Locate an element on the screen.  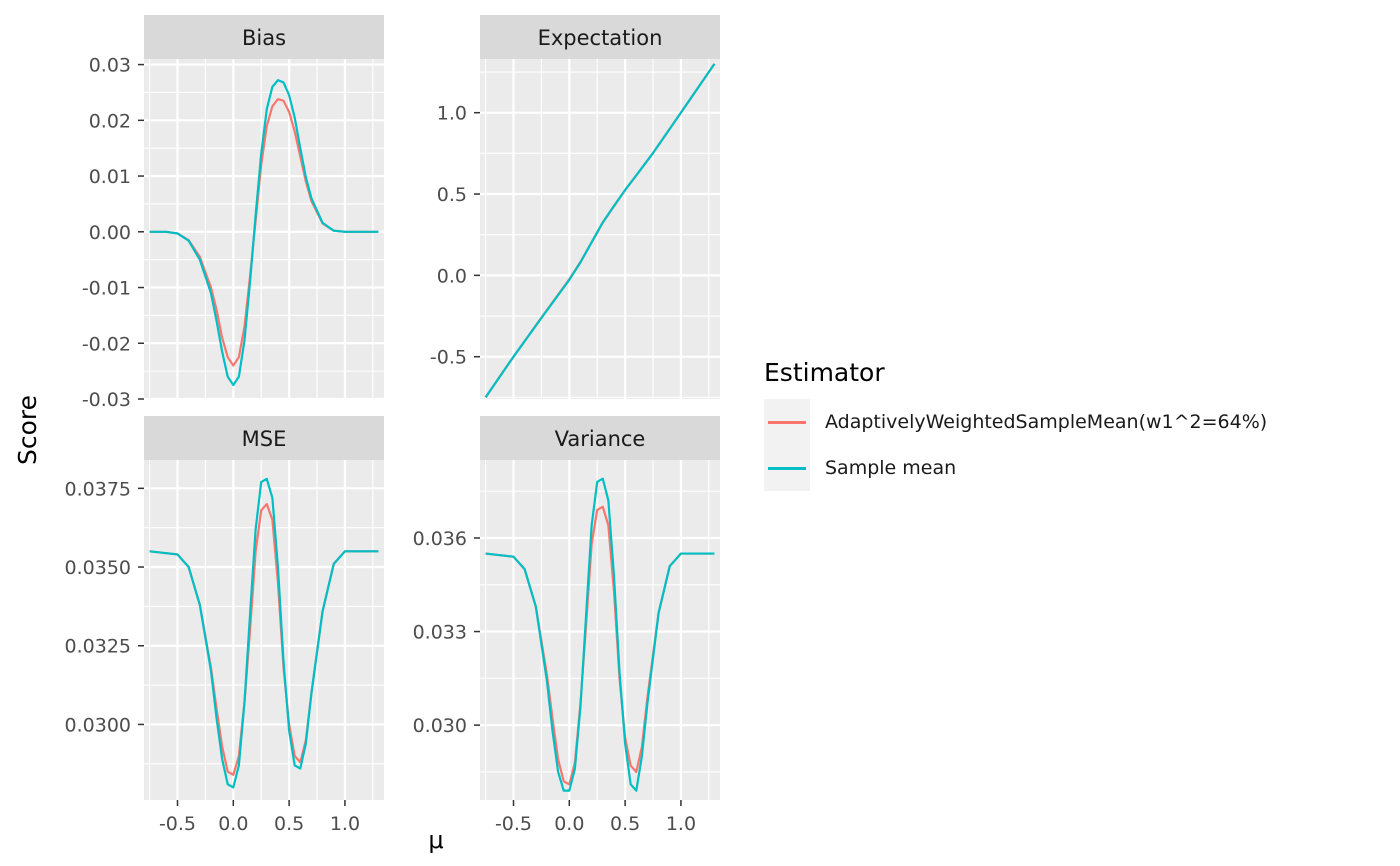
x-tick-label-mse: -0.5 is located at coordinates (177, 824).